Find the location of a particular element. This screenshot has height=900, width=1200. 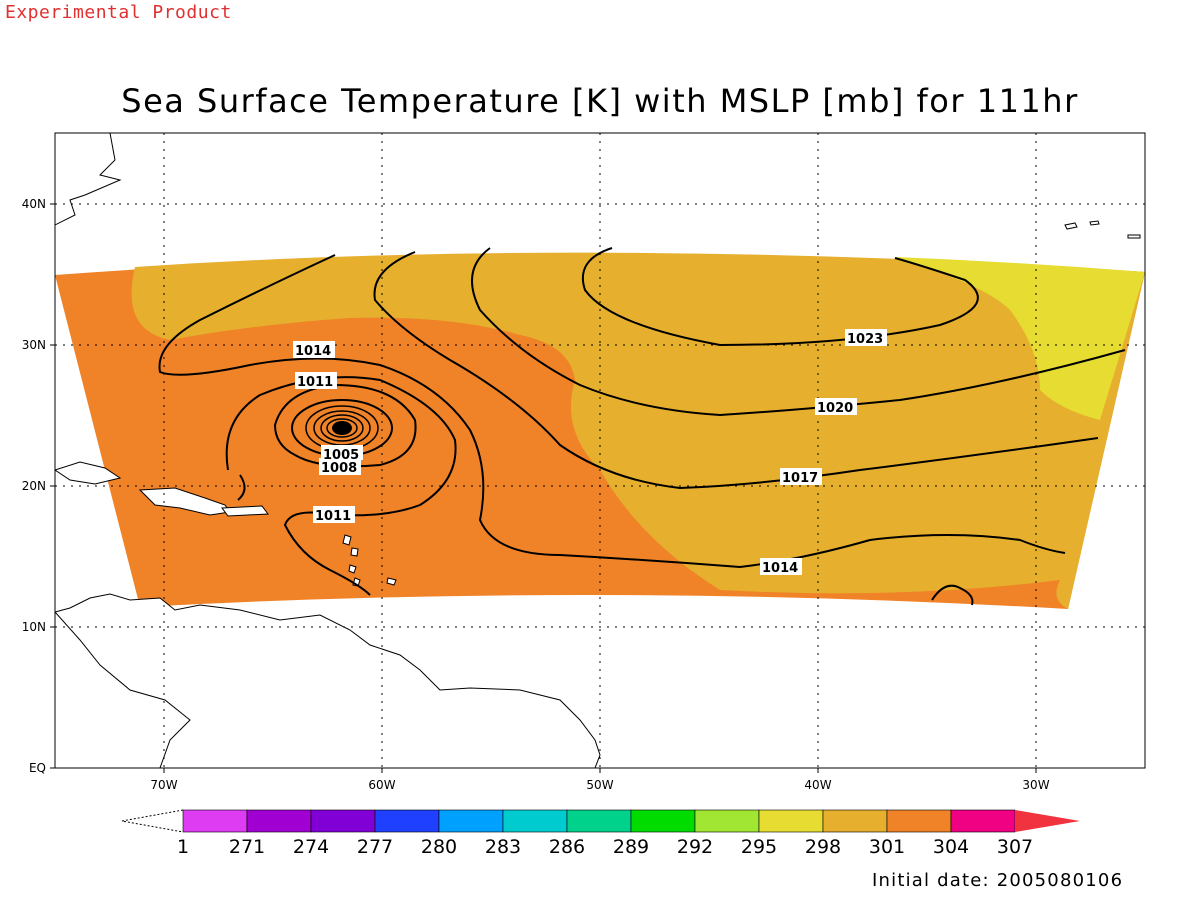

lat-label-20n: 20N is located at coordinates (34, 486).